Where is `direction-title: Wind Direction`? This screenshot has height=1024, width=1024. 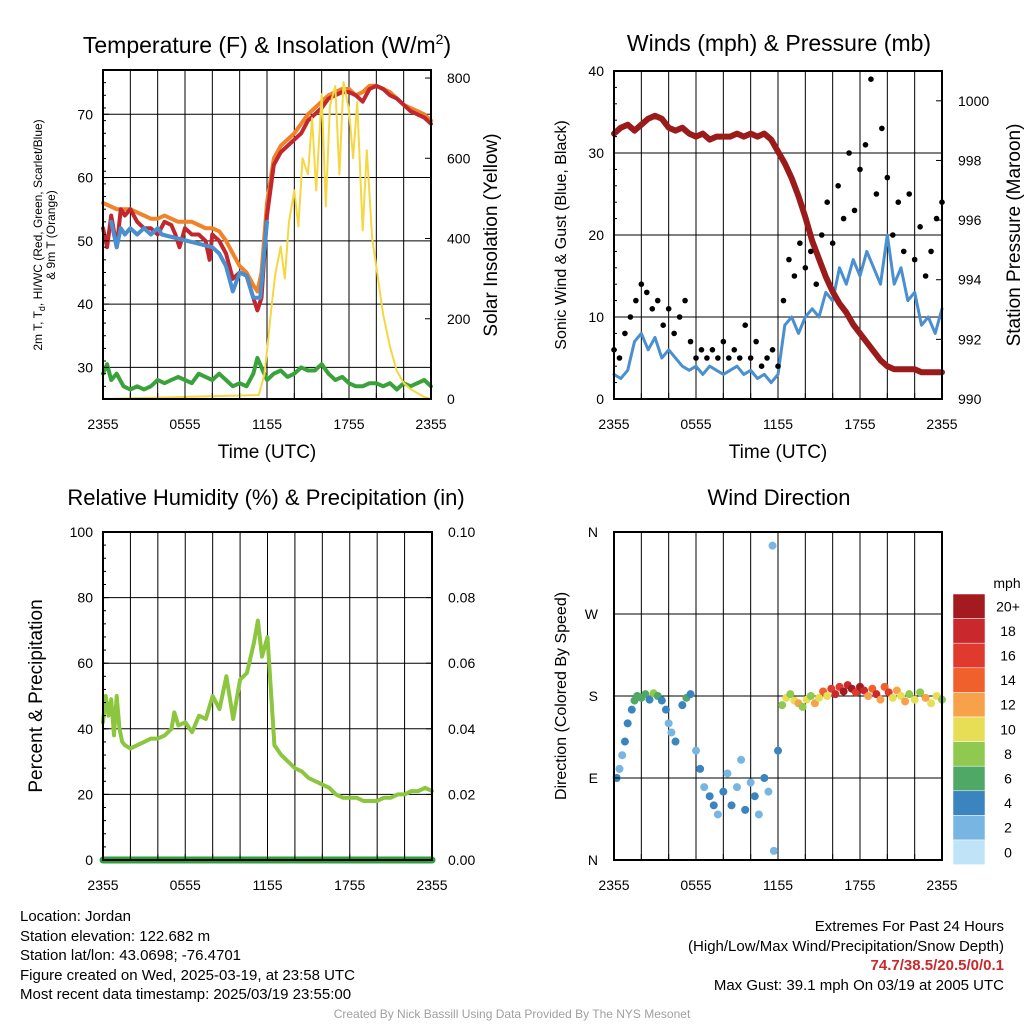
direction-title: Wind Direction is located at coordinates (778, 497).